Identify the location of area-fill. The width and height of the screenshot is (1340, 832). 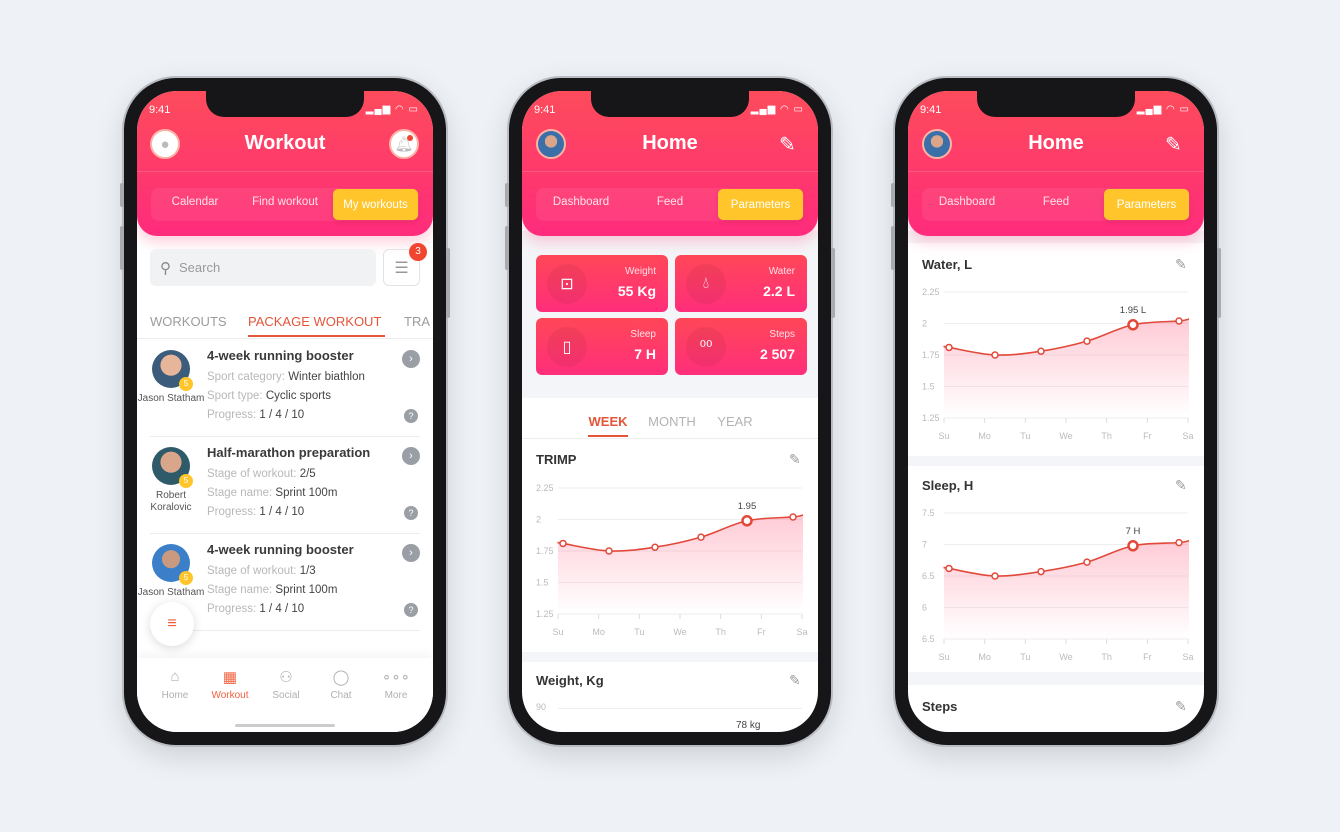
(1066, 368).